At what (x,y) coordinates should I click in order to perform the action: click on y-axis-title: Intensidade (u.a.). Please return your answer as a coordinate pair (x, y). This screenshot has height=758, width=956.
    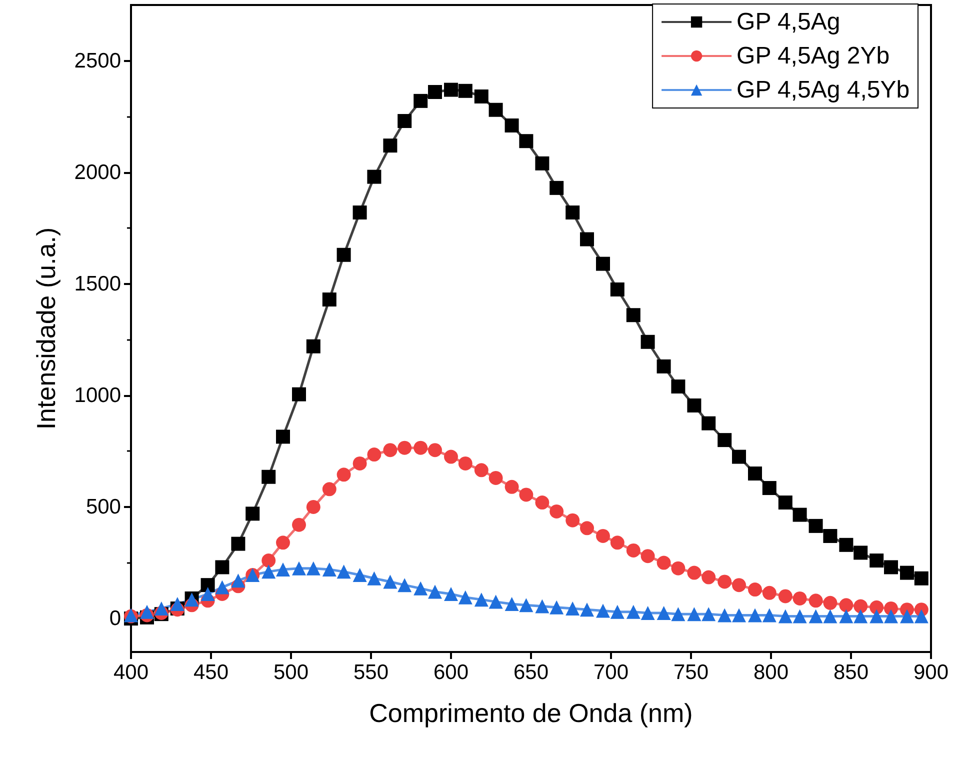
    Looking at the image, I should click on (46, 328).